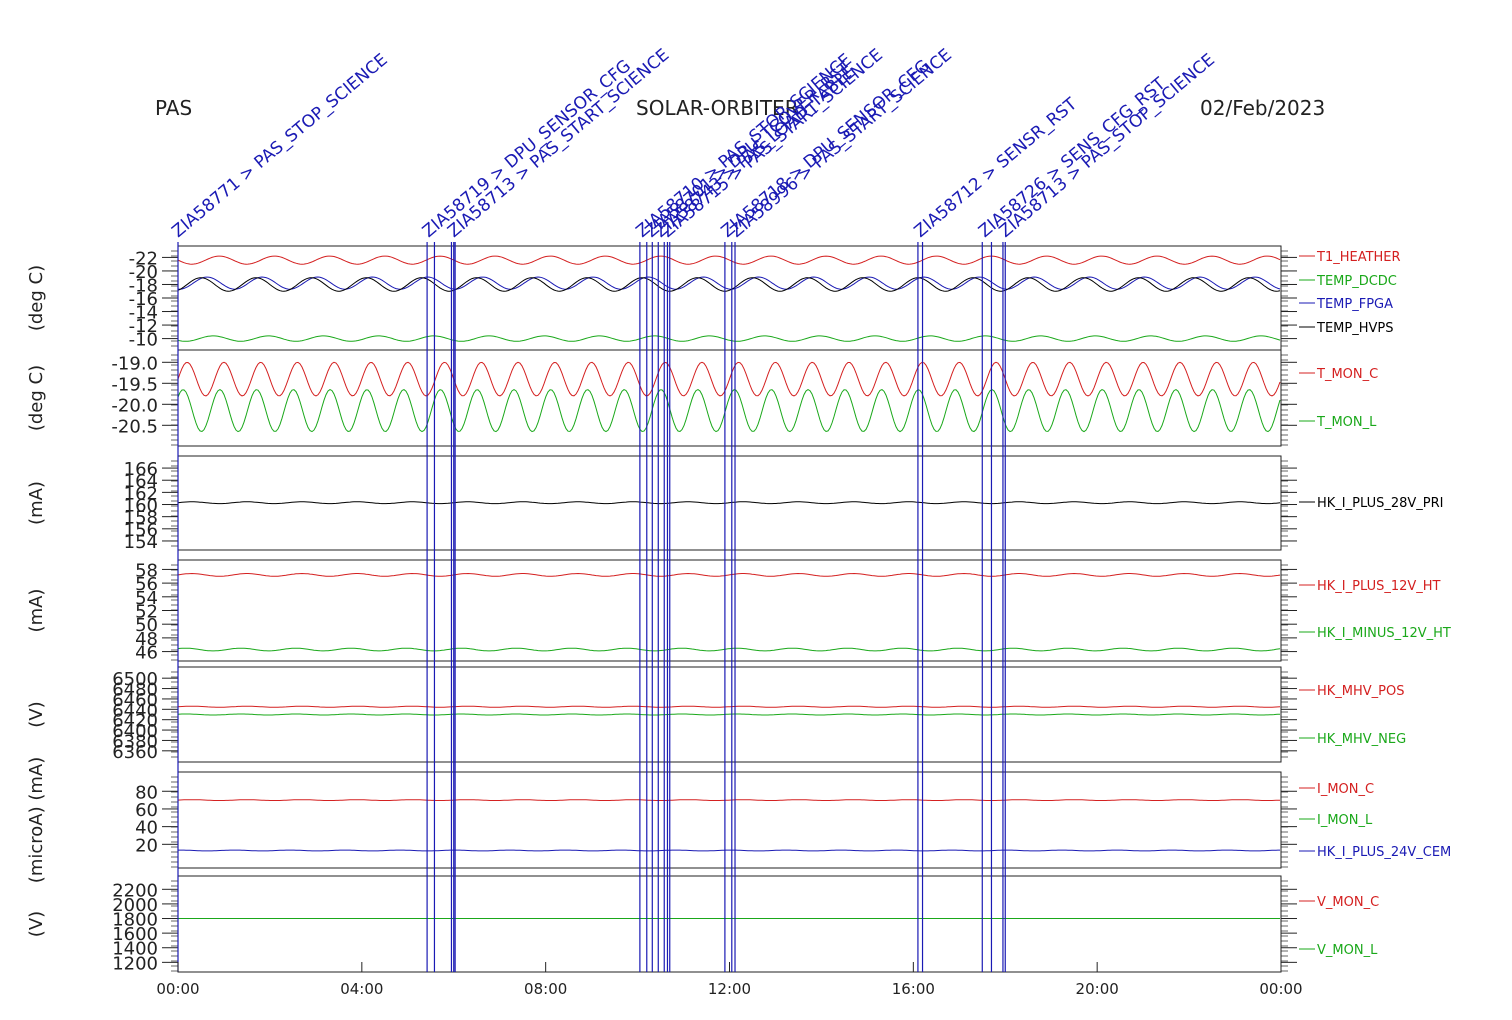 This screenshot has height=1020, width=1512. What do you see at coordinates (143, 258) in the screenshot?
I see `y-tick-label: -22` at bounding box center [143, 258].